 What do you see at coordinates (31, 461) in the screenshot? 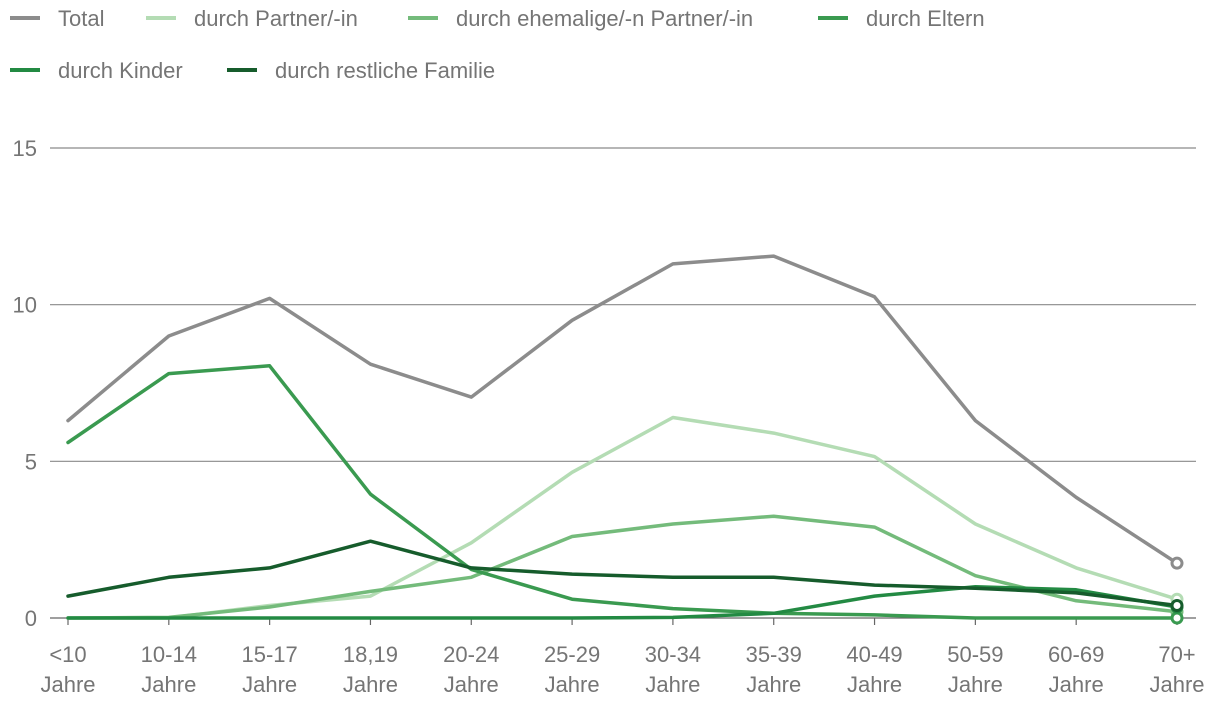
I see `y-tick-label: 5` at bounding box center [31, 461].